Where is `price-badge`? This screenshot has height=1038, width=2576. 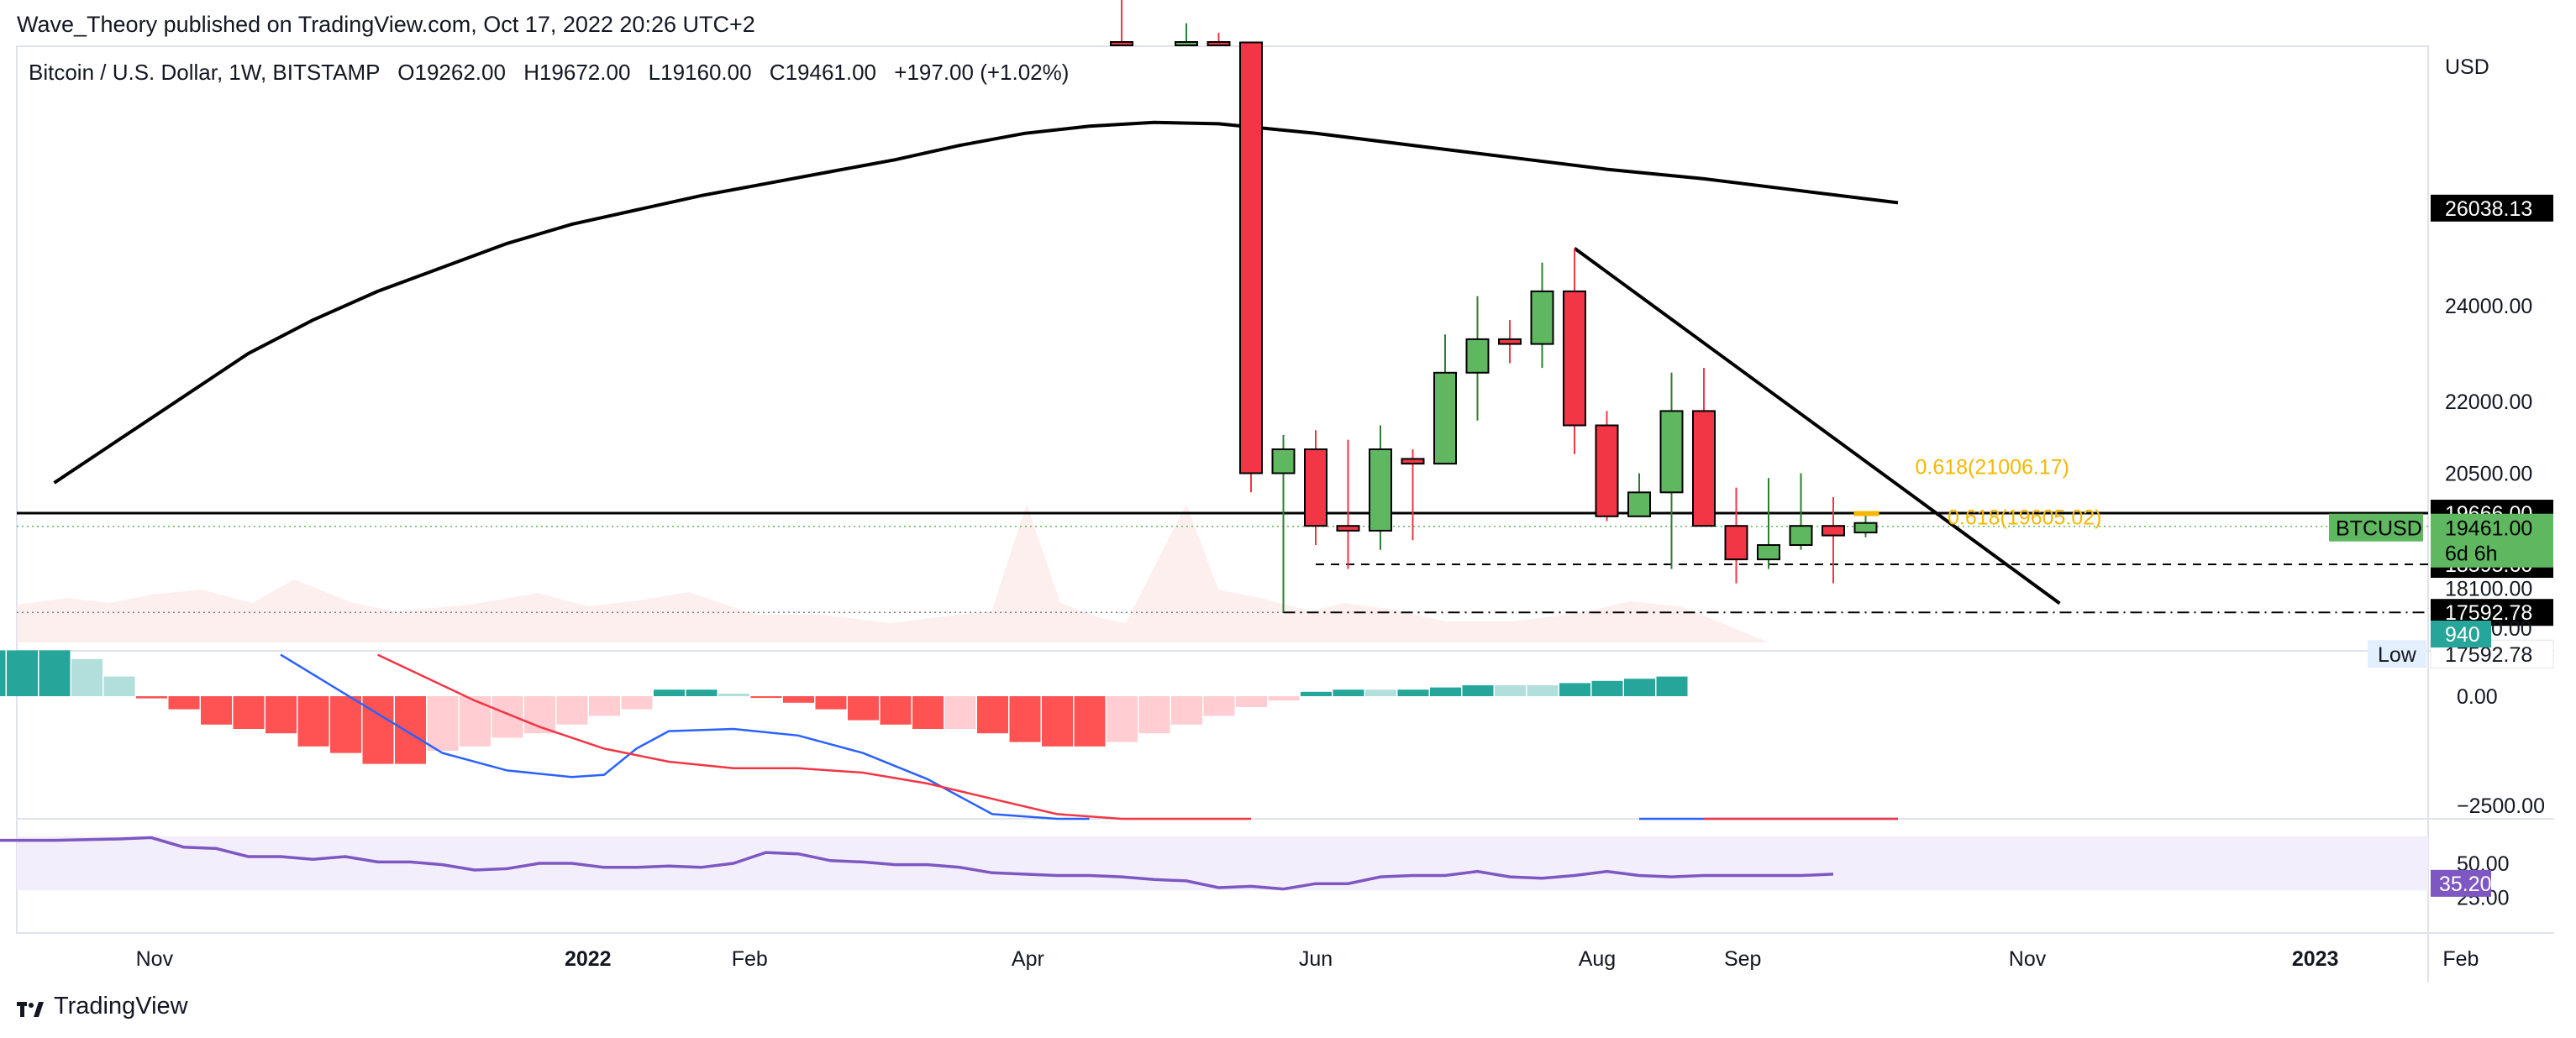 price-badge is located at coordinates (2492, 208).